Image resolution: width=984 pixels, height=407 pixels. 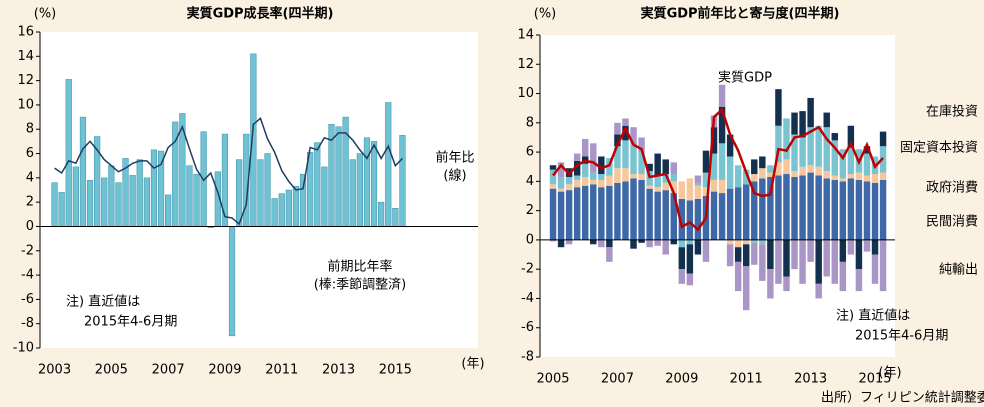 What do you see at coordinates (30, 226) in the screenshot?
I see `y-tick-label: 0` at bounding box center [30, 226].